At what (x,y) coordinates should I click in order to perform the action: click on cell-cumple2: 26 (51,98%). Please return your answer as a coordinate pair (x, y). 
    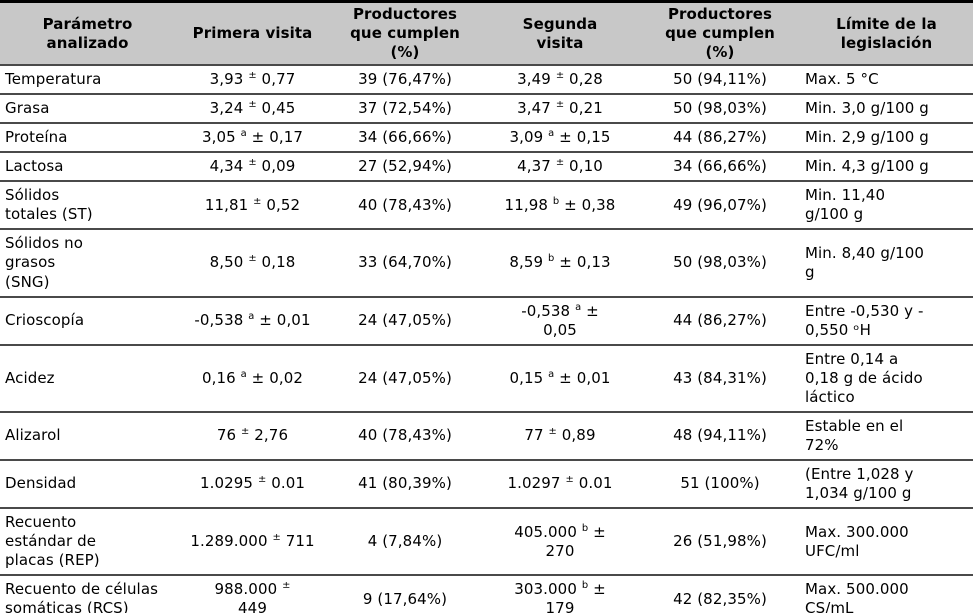
    Looking at the image, I should click on (720, 542).